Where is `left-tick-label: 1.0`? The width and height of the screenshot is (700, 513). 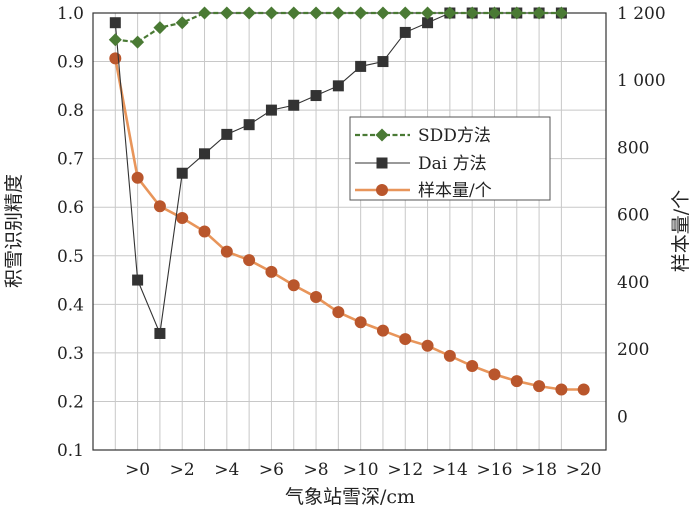
left-tick-label: 1.0 is located at coordinates (70, 14).